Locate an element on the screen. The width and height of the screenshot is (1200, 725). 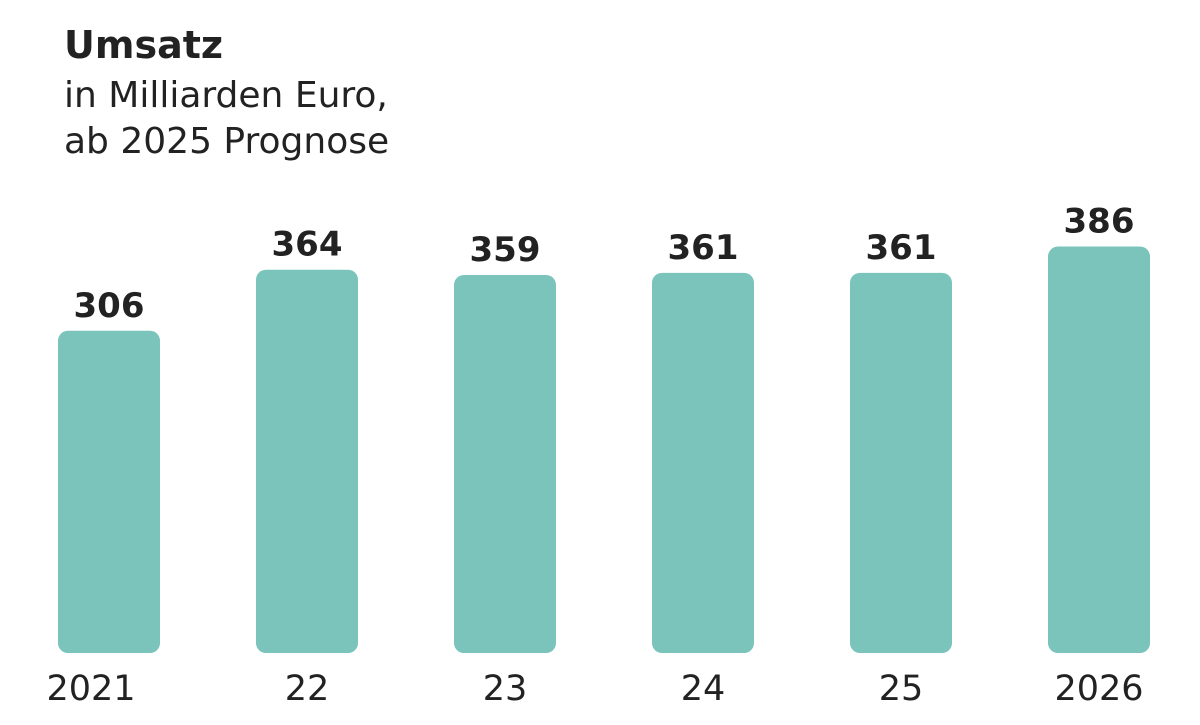
x-tick-label: 22 is located at coordinates (307, 689).